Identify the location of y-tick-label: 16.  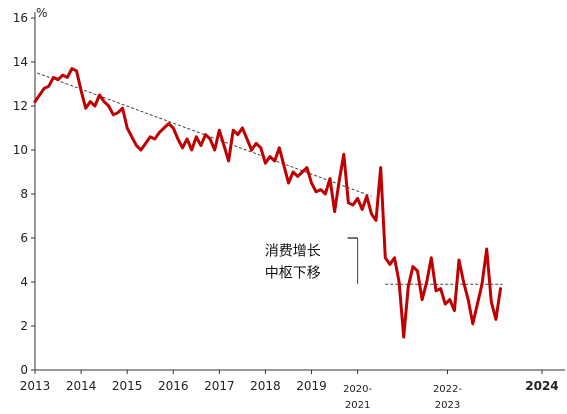
(20, 18).